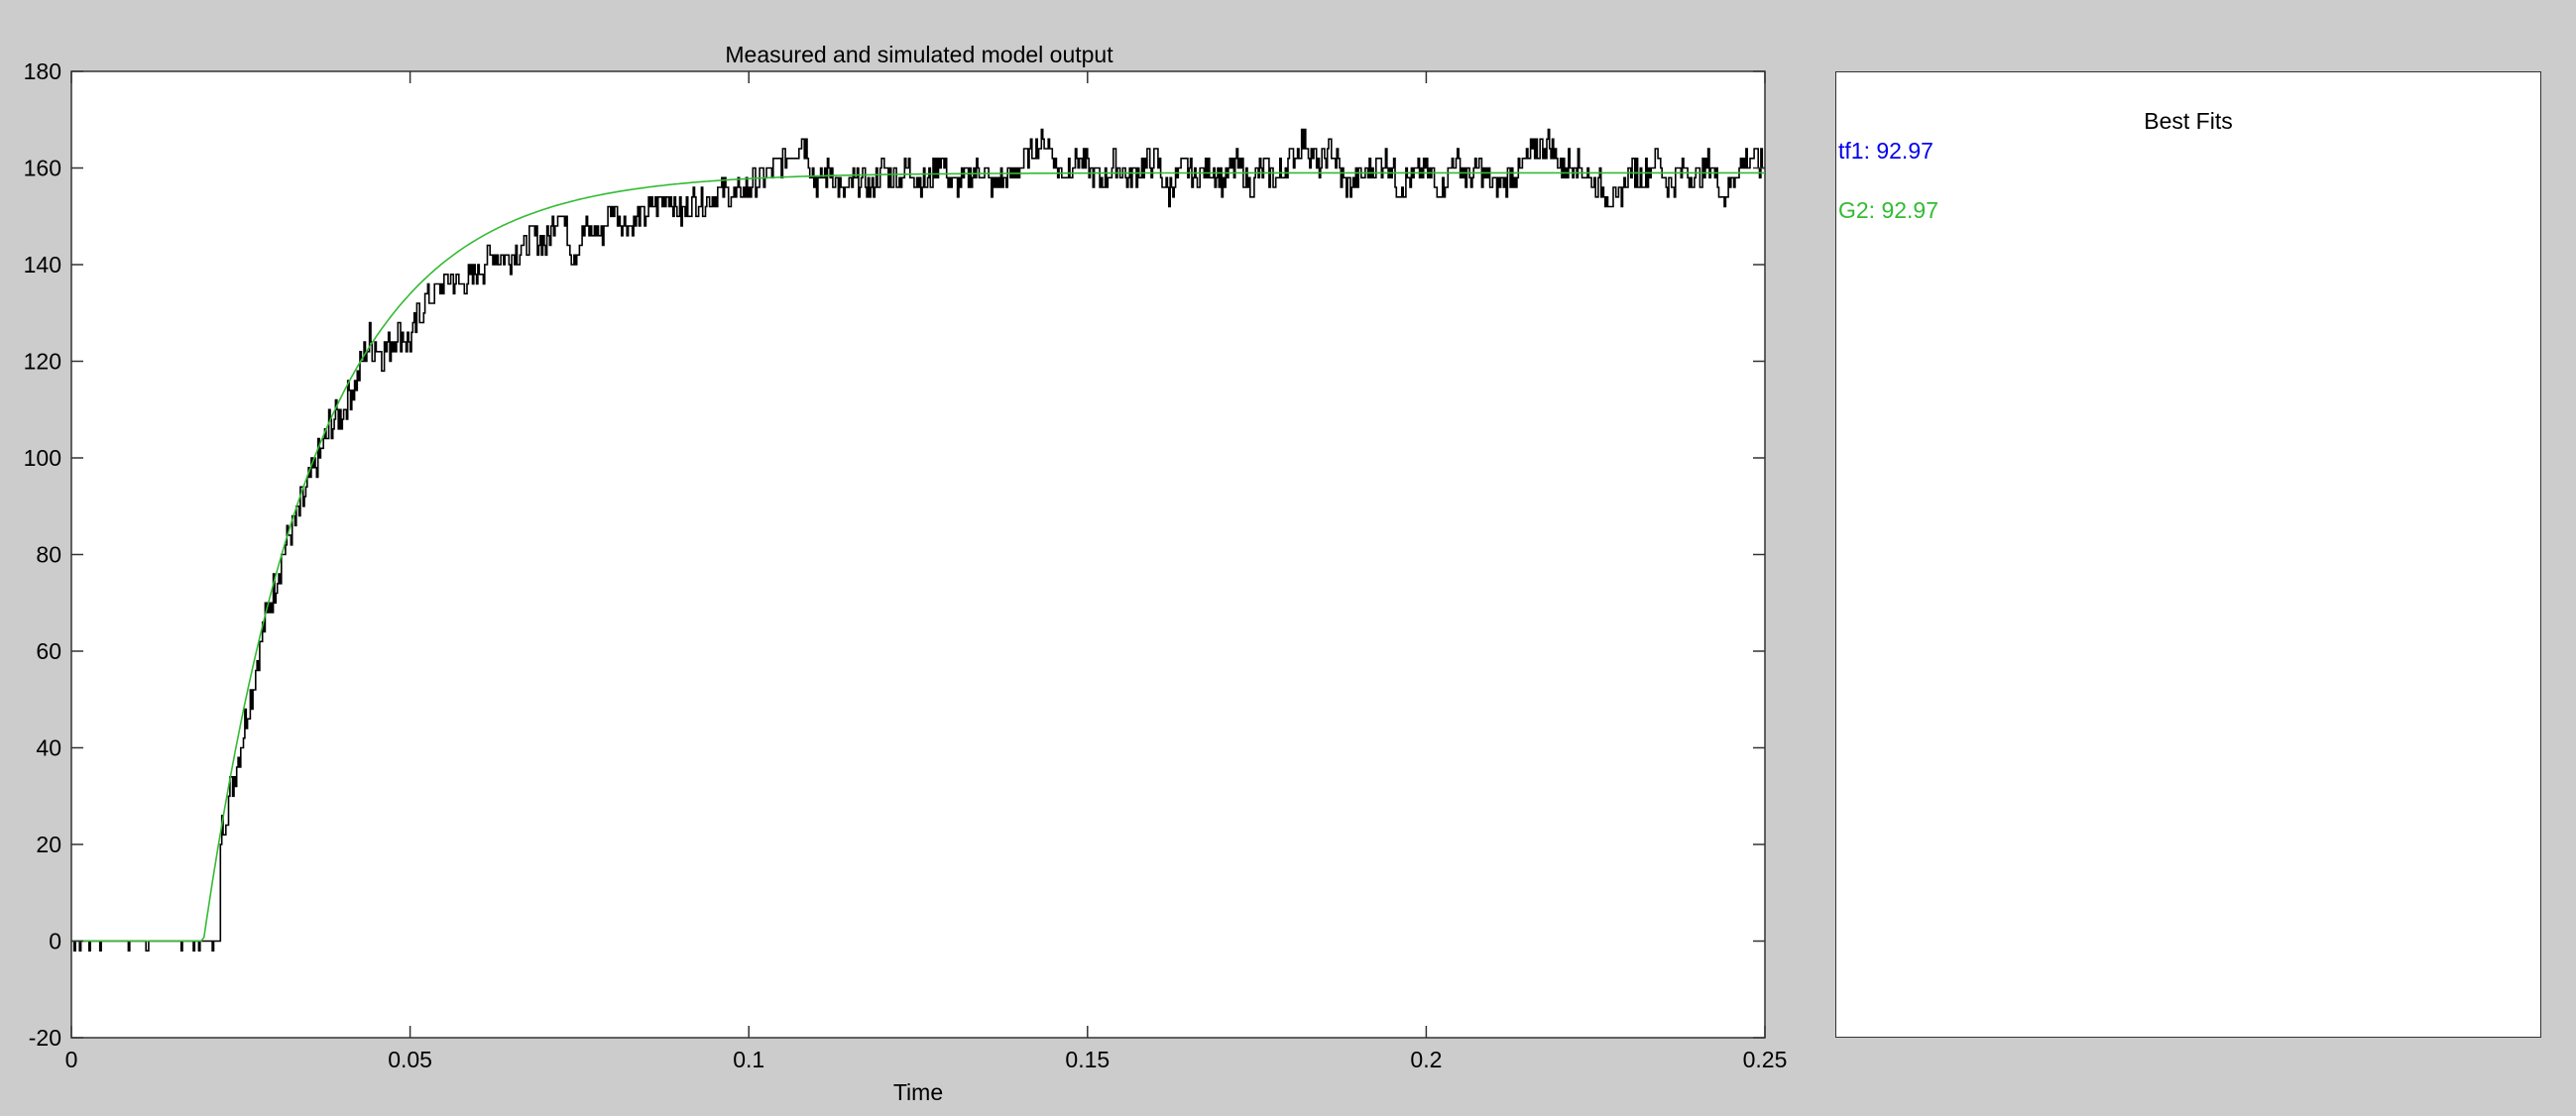  I want to click on x-tick-label: 0.05, so click(410, 1059).